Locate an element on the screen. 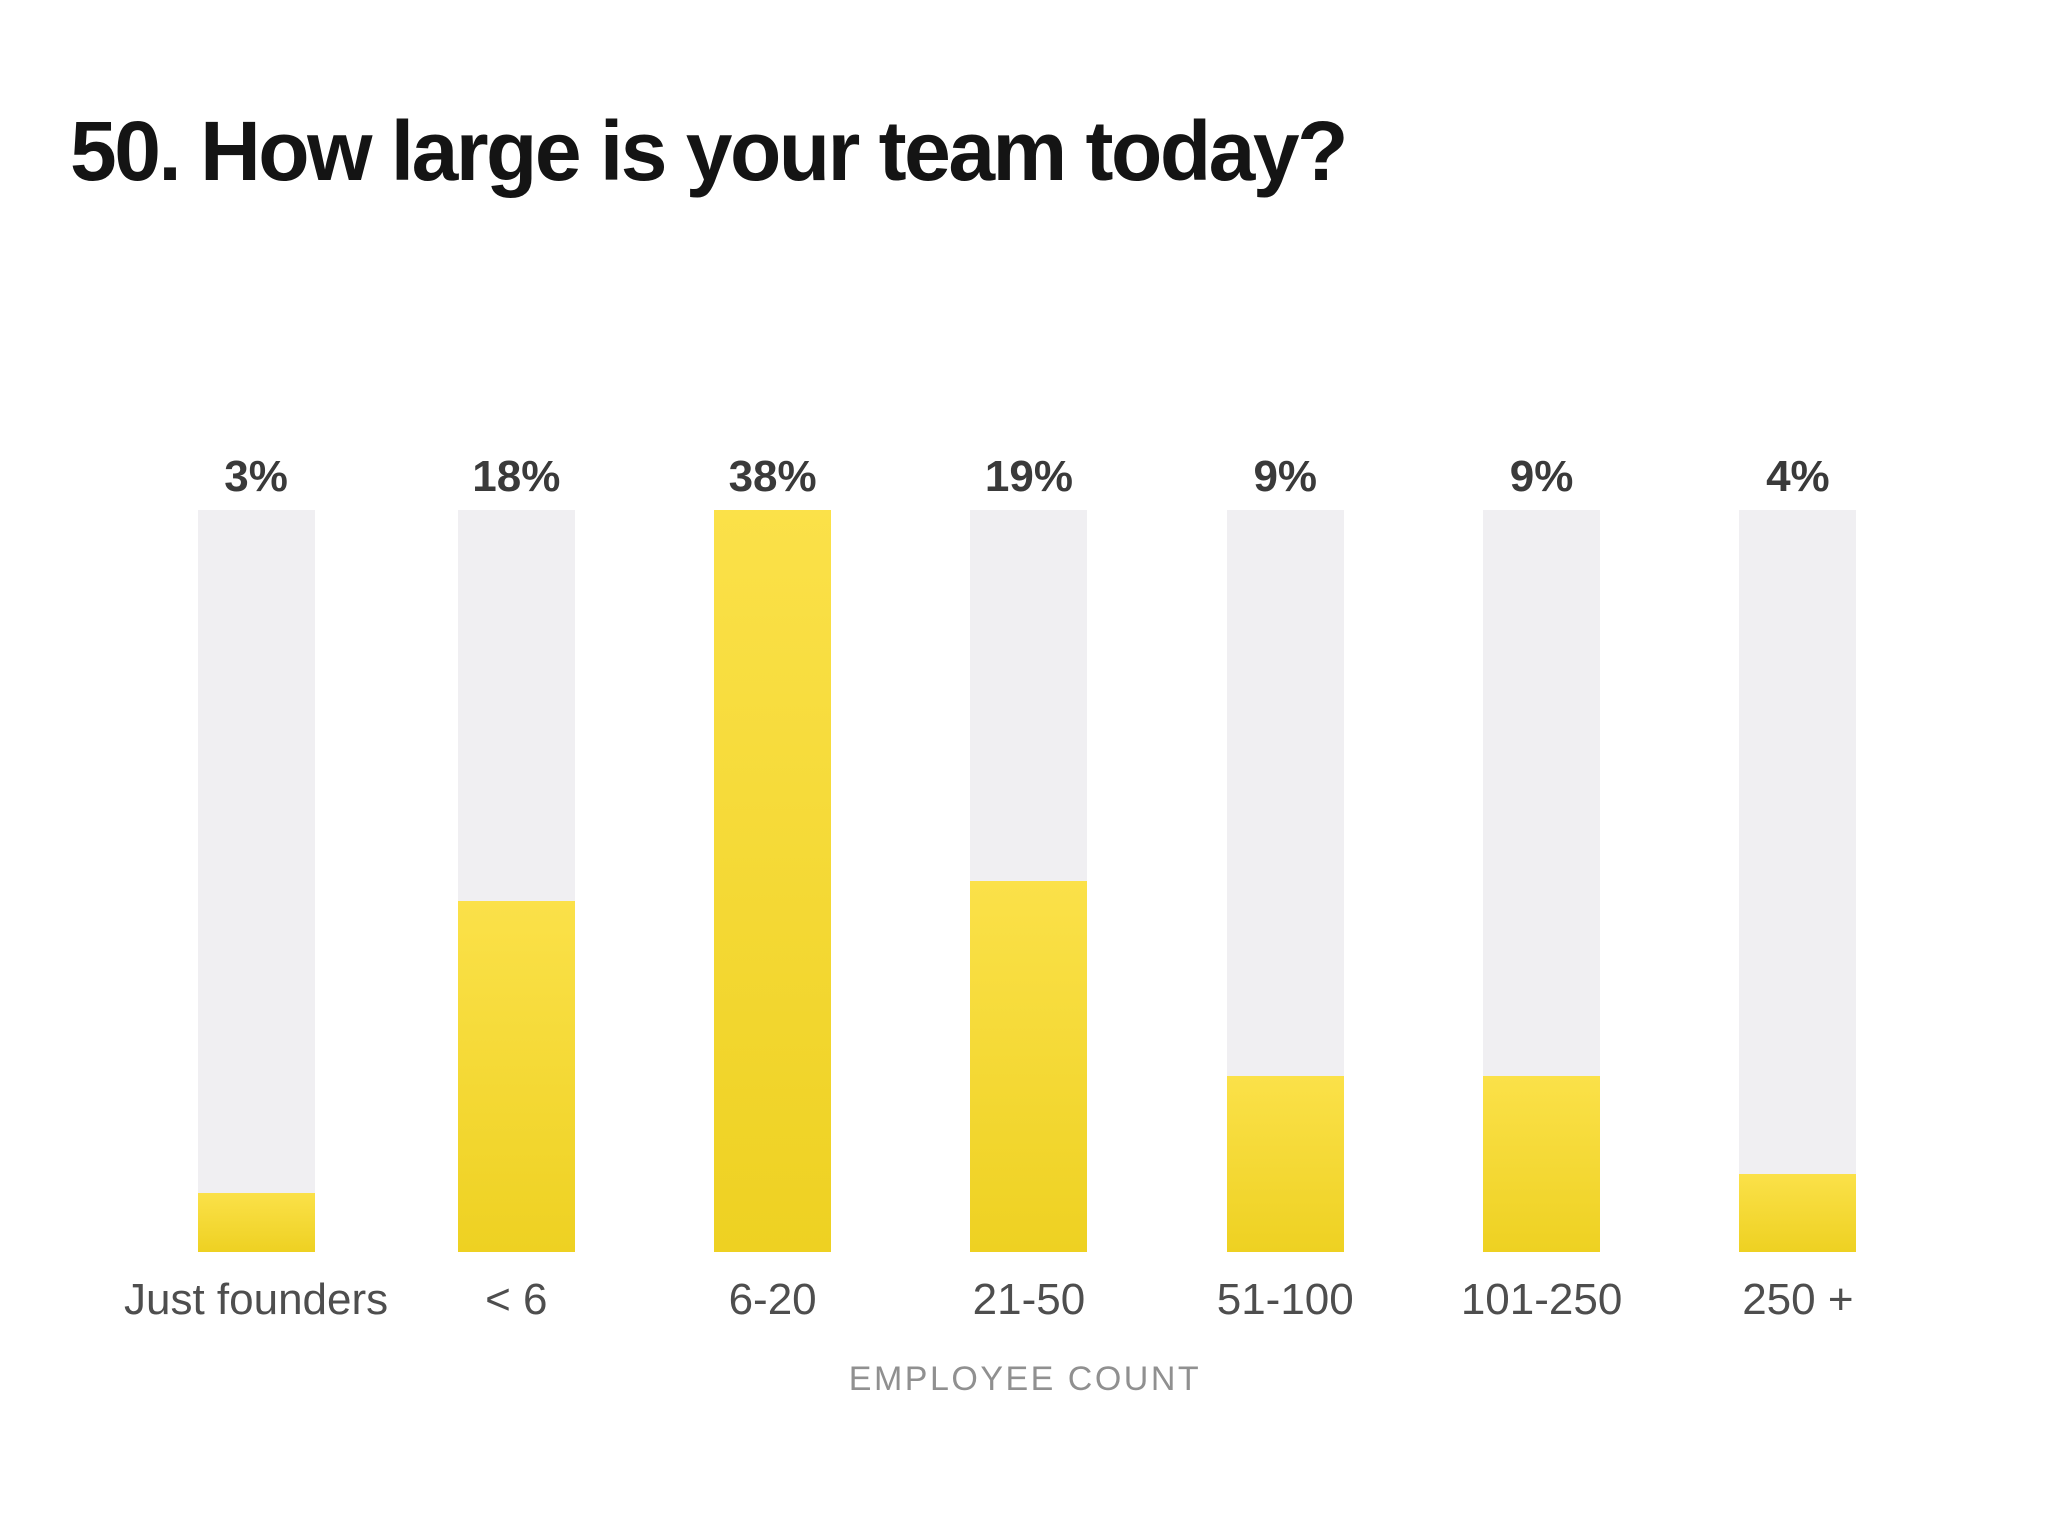 The image size is (2048, 1536). category-label: 250 + is located at coordinates (1798, 1299).